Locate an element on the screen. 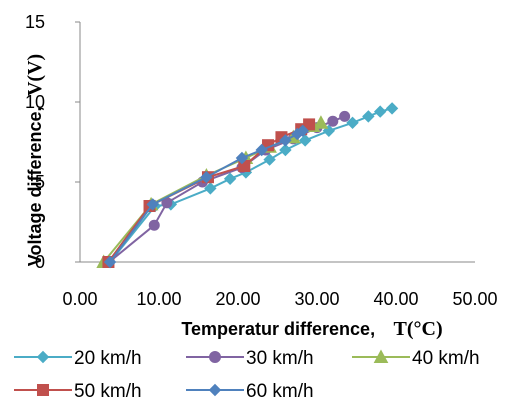 The image size is (524, 408). x-axis-label: Temperatur difference, is located at coordinates (278, 329).